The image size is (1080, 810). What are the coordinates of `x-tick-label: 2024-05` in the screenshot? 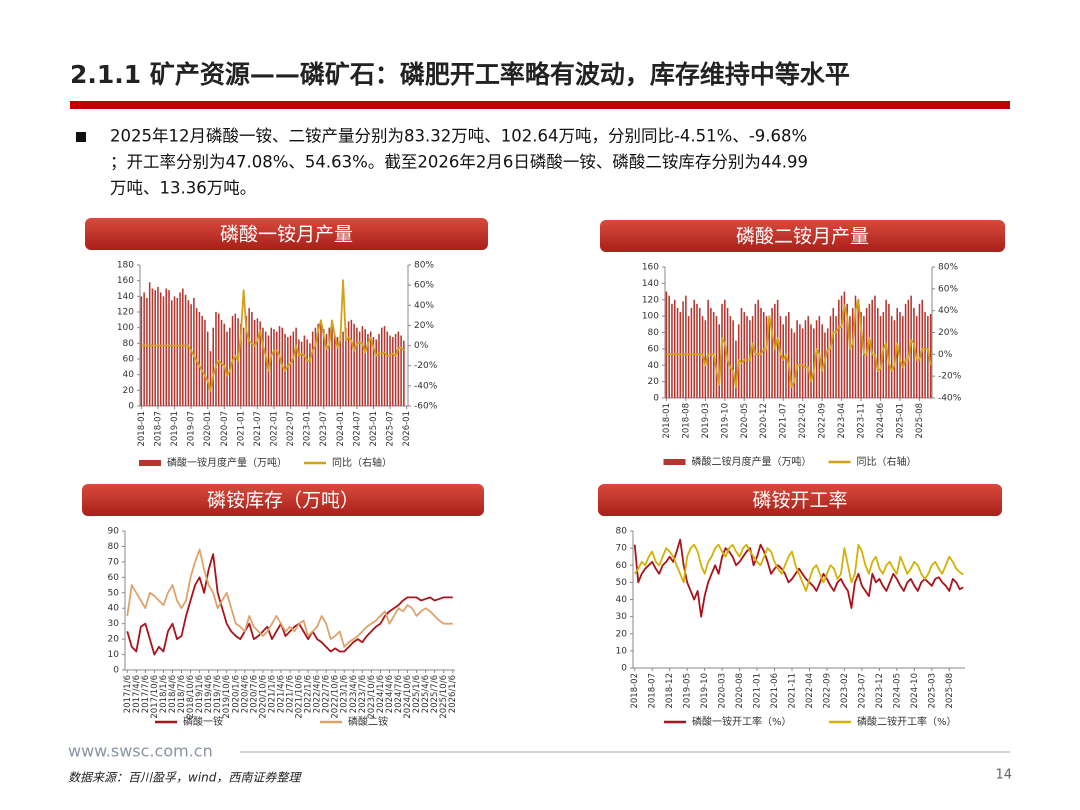 It's located at (897, 691).